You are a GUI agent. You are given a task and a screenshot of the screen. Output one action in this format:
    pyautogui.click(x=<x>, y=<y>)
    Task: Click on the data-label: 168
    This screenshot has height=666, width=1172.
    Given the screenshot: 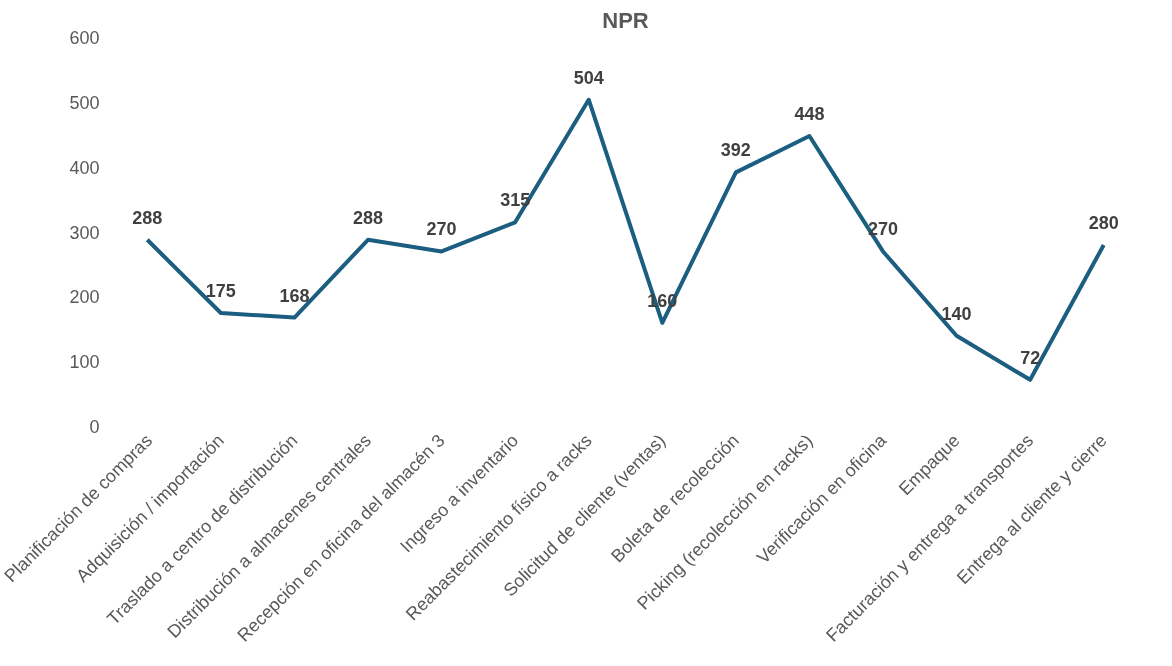 What is the action you would take?
    pyautogui.click(x=294, y=295)
    